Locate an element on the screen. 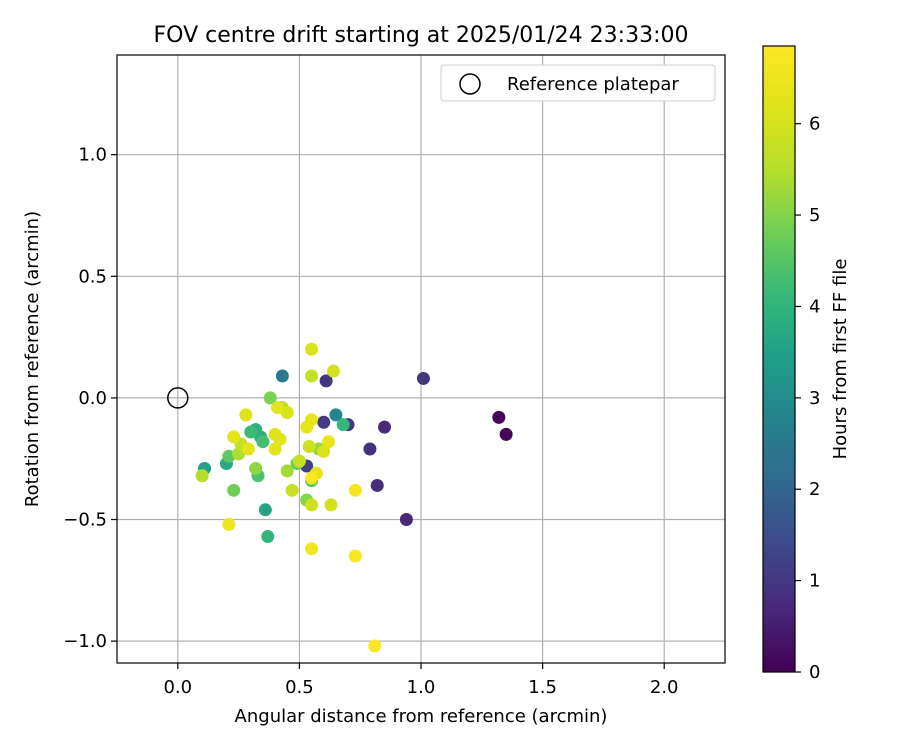 The width and height of the screenshot is (900, 750). legend: Reference platepar is located at coordinates (578, 83).